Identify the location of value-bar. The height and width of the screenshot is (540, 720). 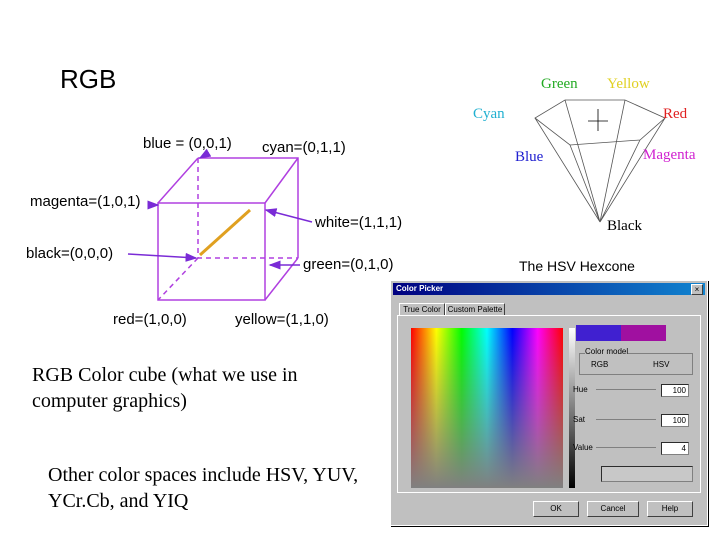
(572, 408).